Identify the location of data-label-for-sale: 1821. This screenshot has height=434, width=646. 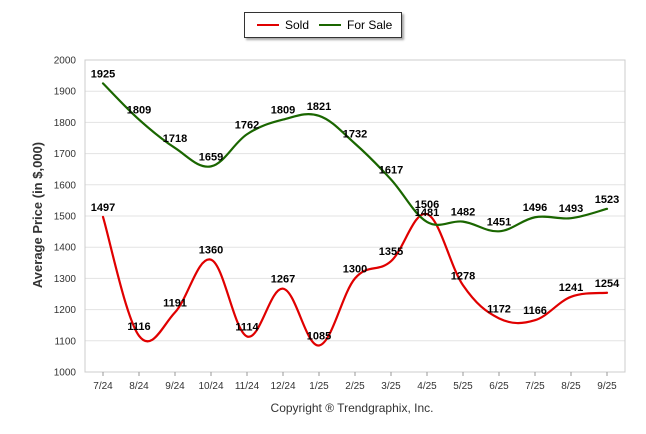
(319, 107).